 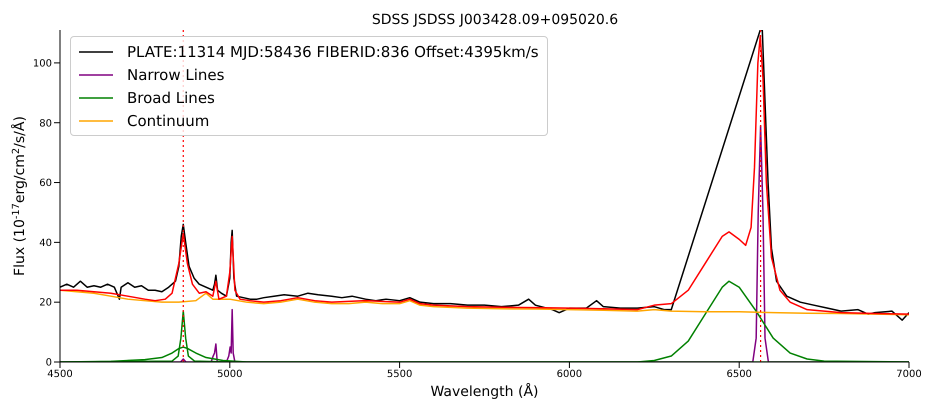 I want to click on legend-label: PLATE:11314 MJD:58436 FIBERID:836 Offset:4395km/s, so click(x=333, y=51).